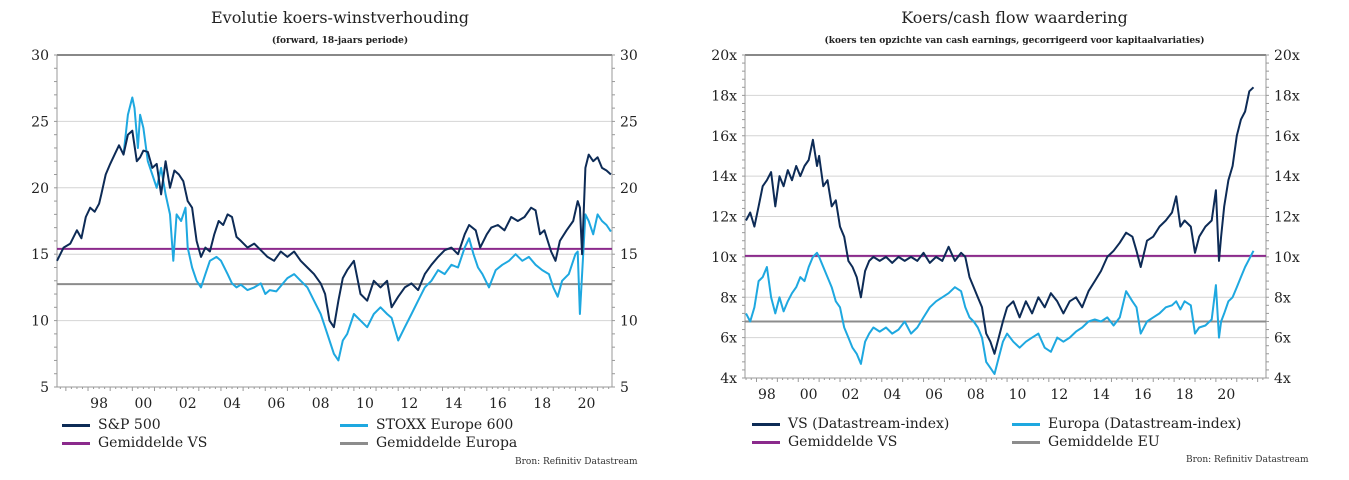 Image resolution: width=1349 pixels, height=480 pixels. What do you see at coordinates (624, 388) in the screenshot?
I see `y-tick-label-right: 5` at bounding box center [624, 388].